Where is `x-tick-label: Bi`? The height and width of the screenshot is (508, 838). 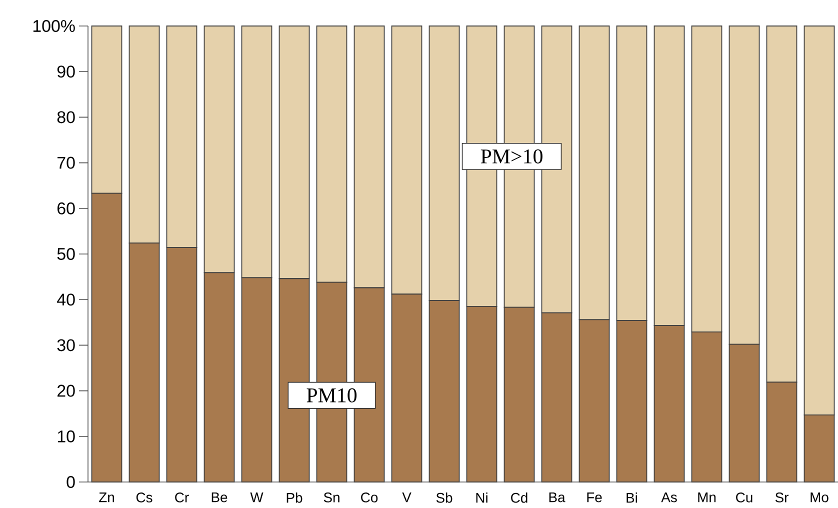
x-tick-label: Bi is located at coordinates (632, 497).